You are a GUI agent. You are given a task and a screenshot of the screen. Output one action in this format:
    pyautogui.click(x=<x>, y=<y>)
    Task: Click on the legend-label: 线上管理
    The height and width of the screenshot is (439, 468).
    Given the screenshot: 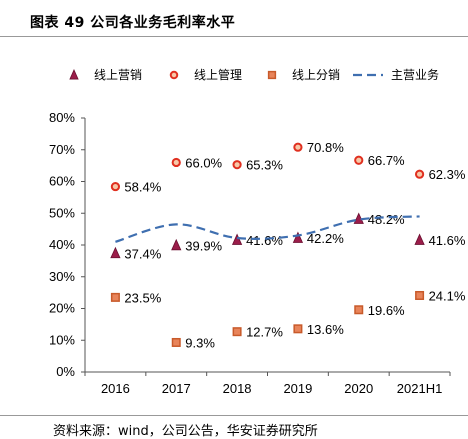 What is the action you would take?
    pyautogui.click(x=218, y=74)
    